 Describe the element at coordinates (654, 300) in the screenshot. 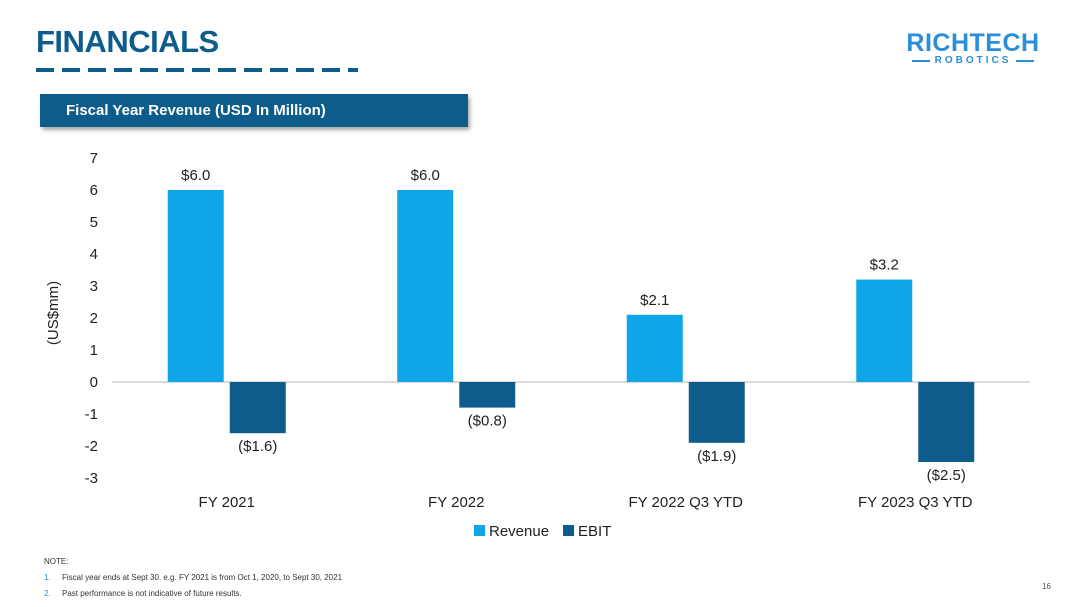

I see `revenue-data-label: $2.1` at that location.